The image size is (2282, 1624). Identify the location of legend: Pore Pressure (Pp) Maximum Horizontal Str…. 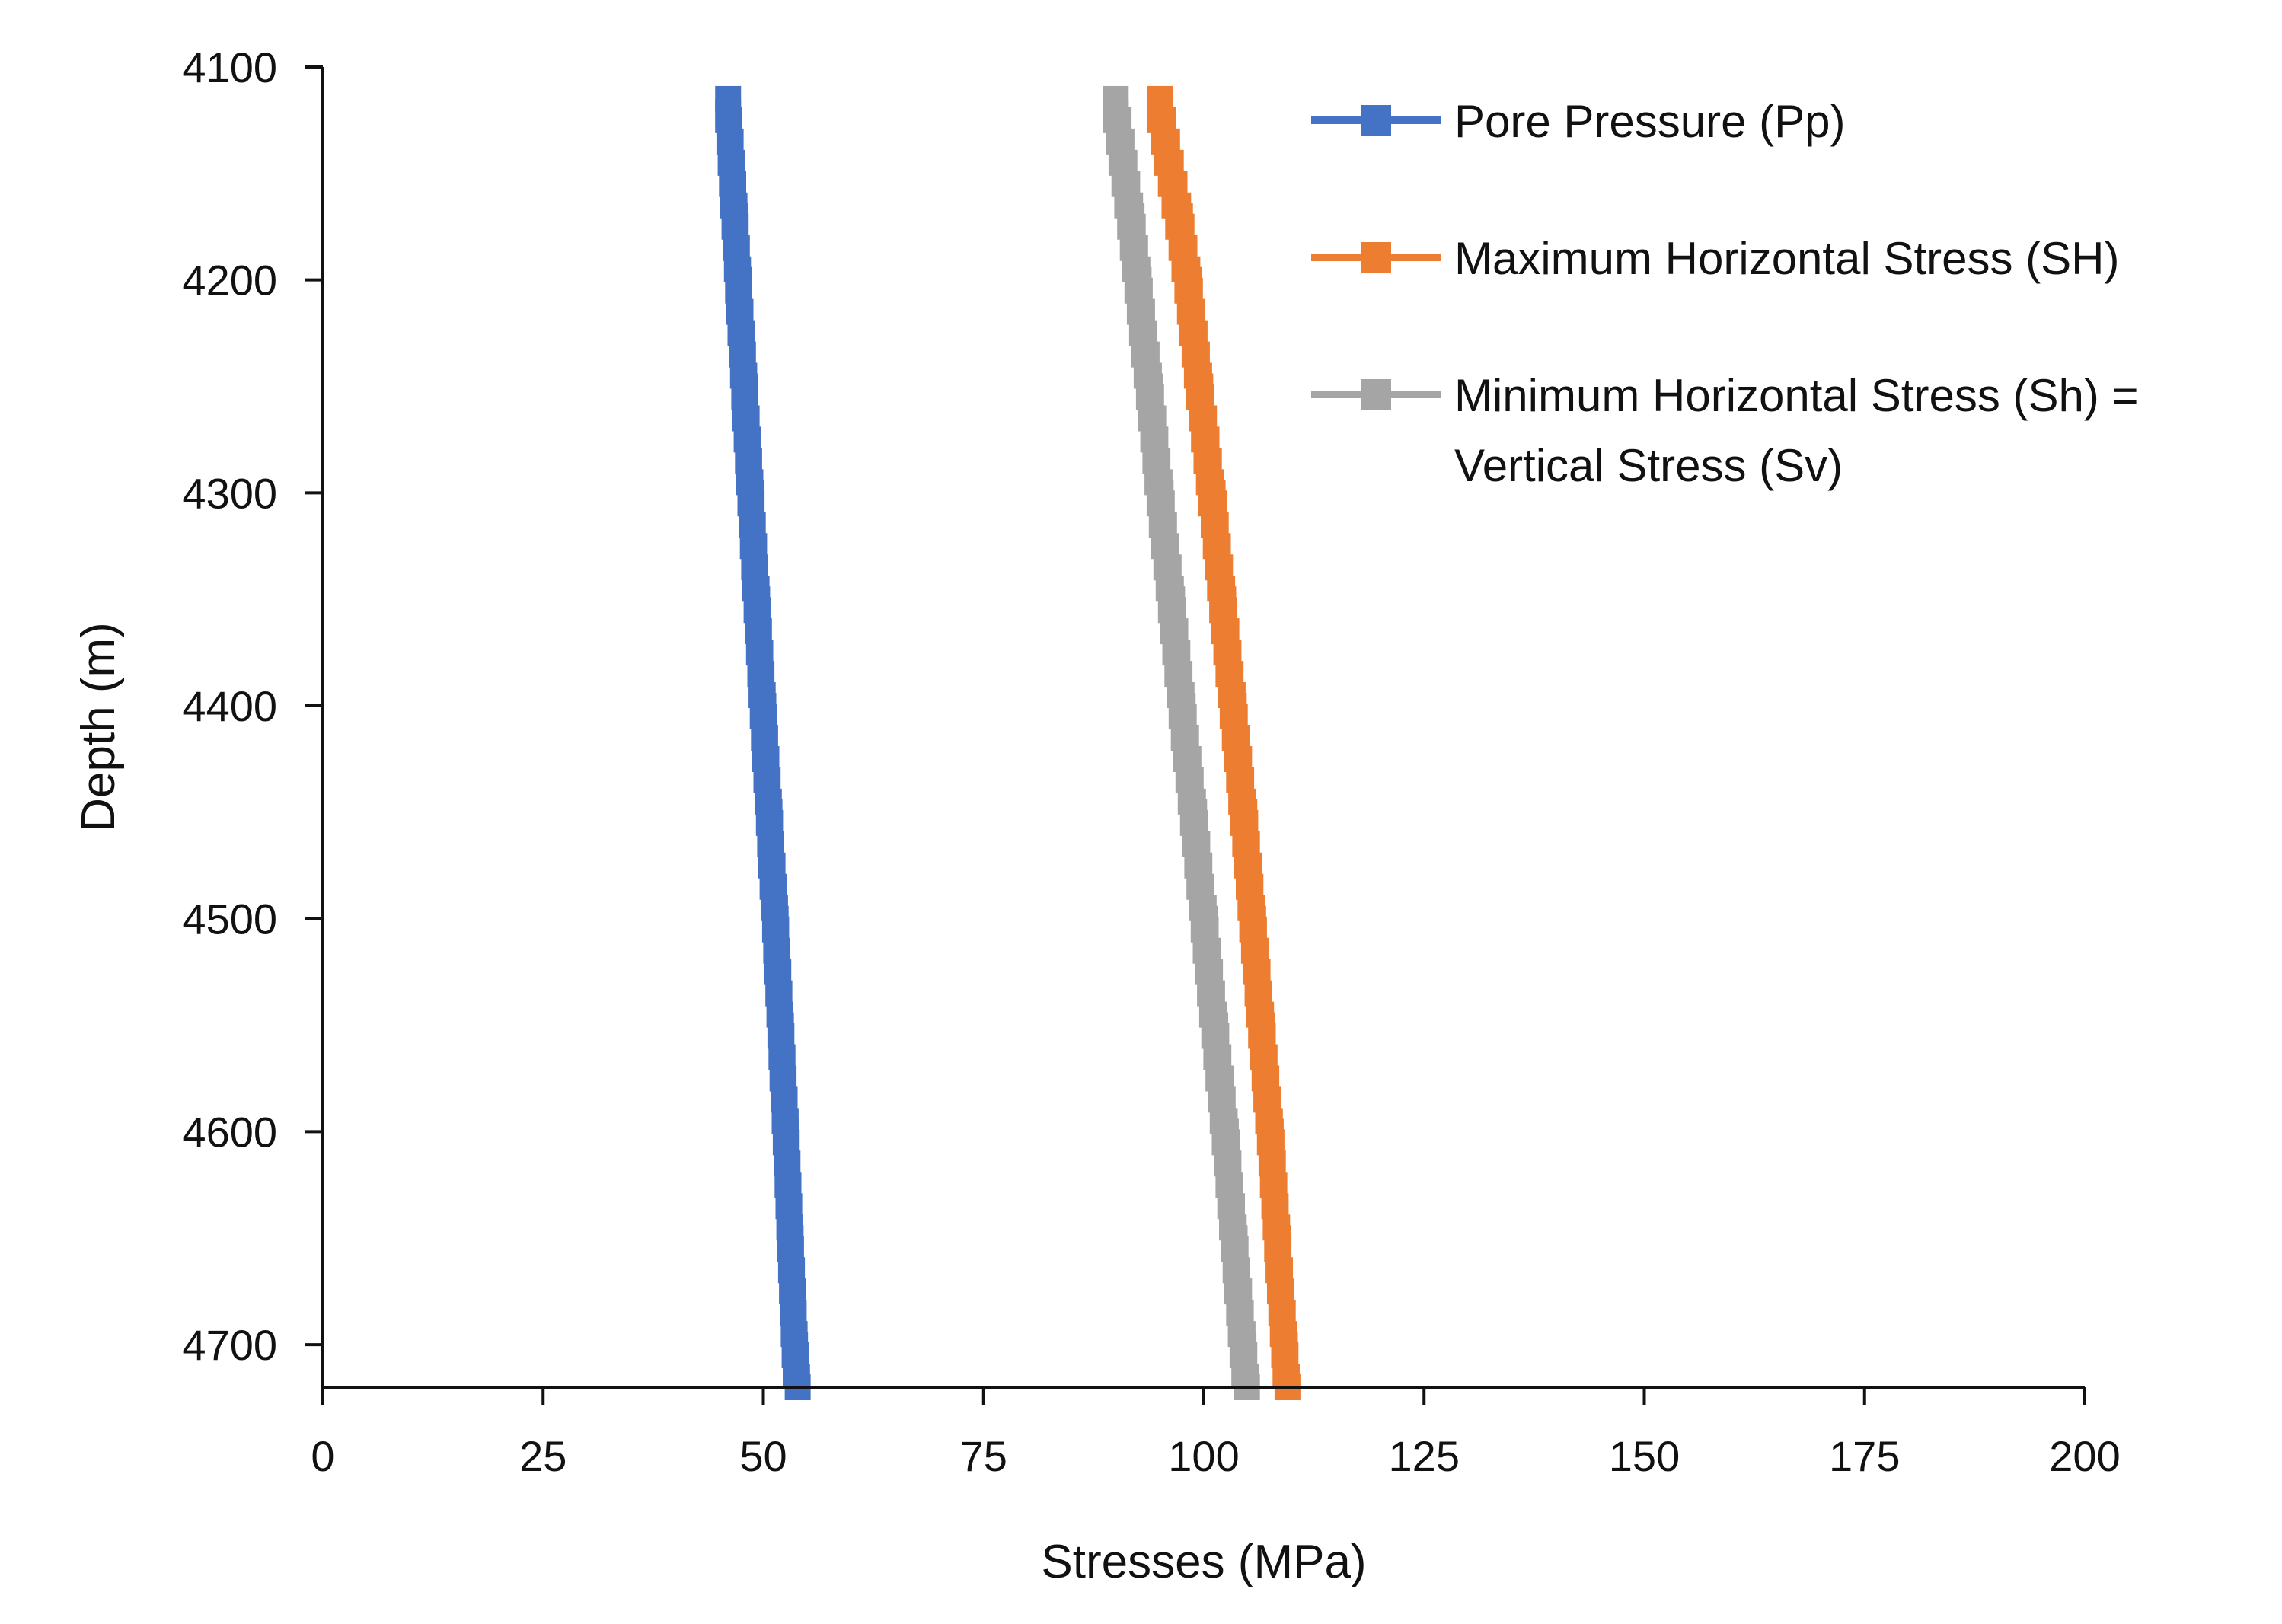
(1725, 294).